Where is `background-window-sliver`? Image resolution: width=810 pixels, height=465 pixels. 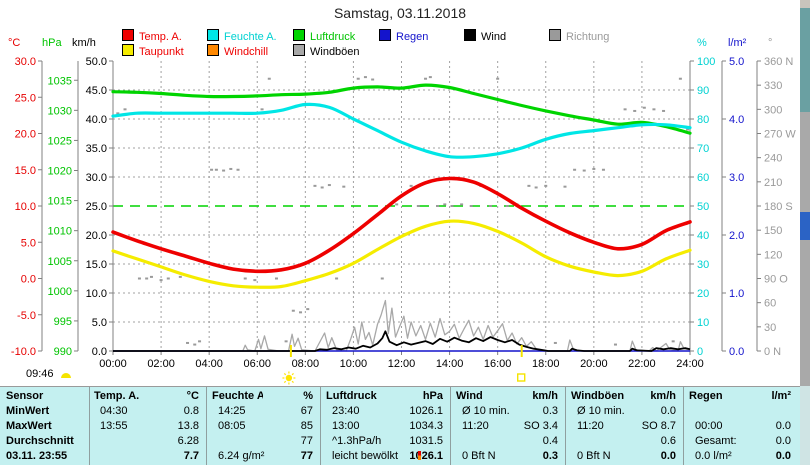
background-window-sliver is located at coordinates (805, 232).